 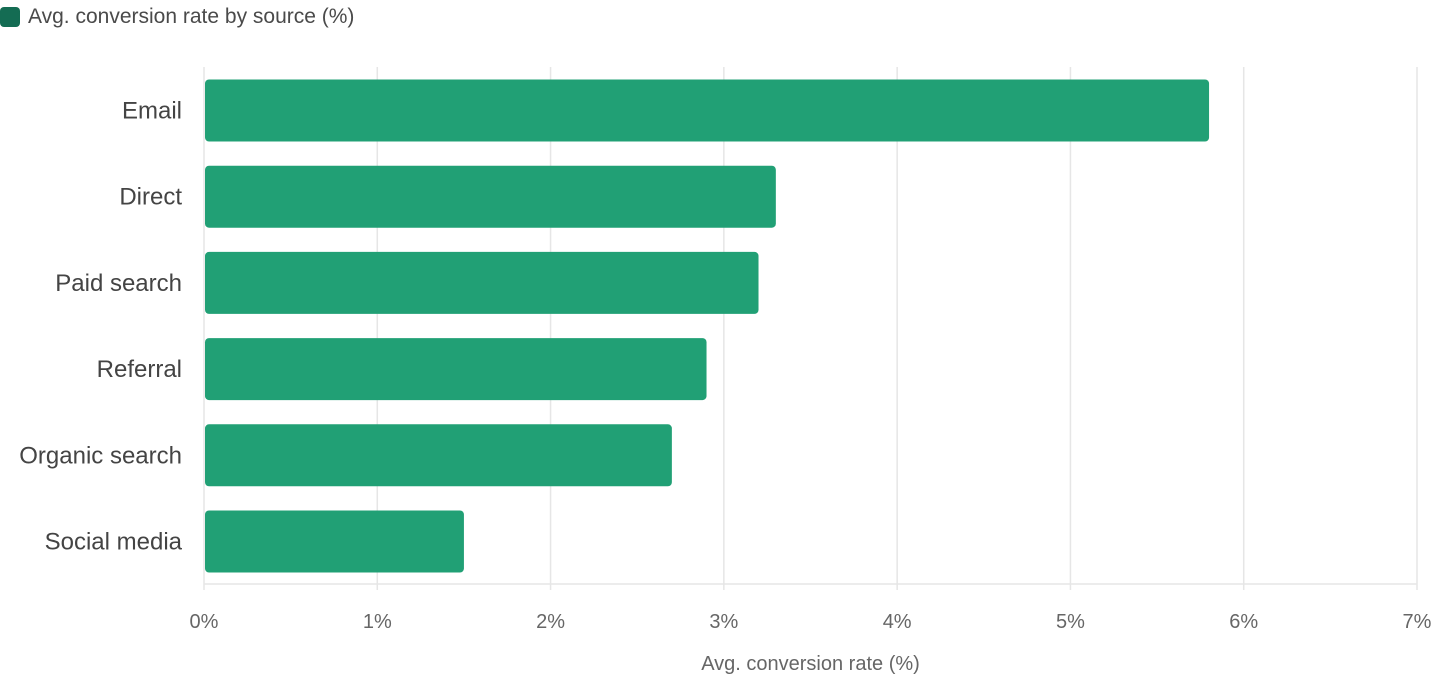 I want to click on x-tick-labels: 0% 1% 2% 3% 4% 5% 6% 7%, so click(x=811, y=622).